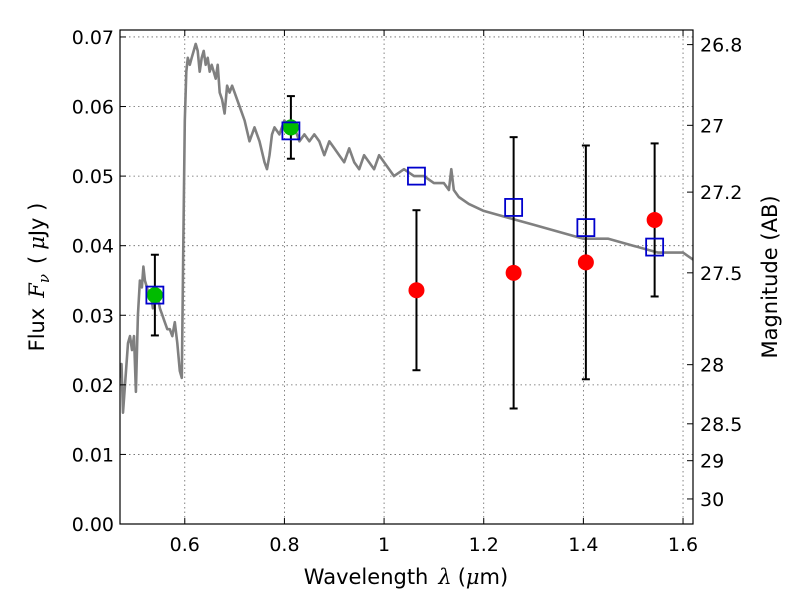 Image resolution: width=800 pixels, height=600 pixels. I want to click on y-axis-label: FluxFν(μJy ), so click(39, 277).